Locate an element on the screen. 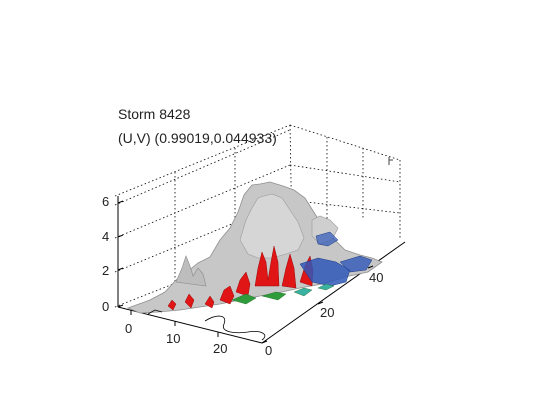  surface-ridge is located at coordinates (191, 271).